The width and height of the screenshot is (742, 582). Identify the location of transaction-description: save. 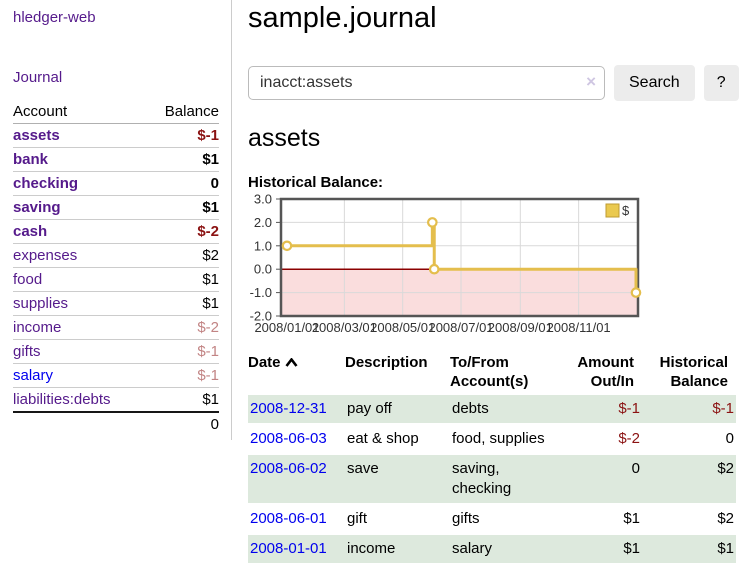
(363, 468).